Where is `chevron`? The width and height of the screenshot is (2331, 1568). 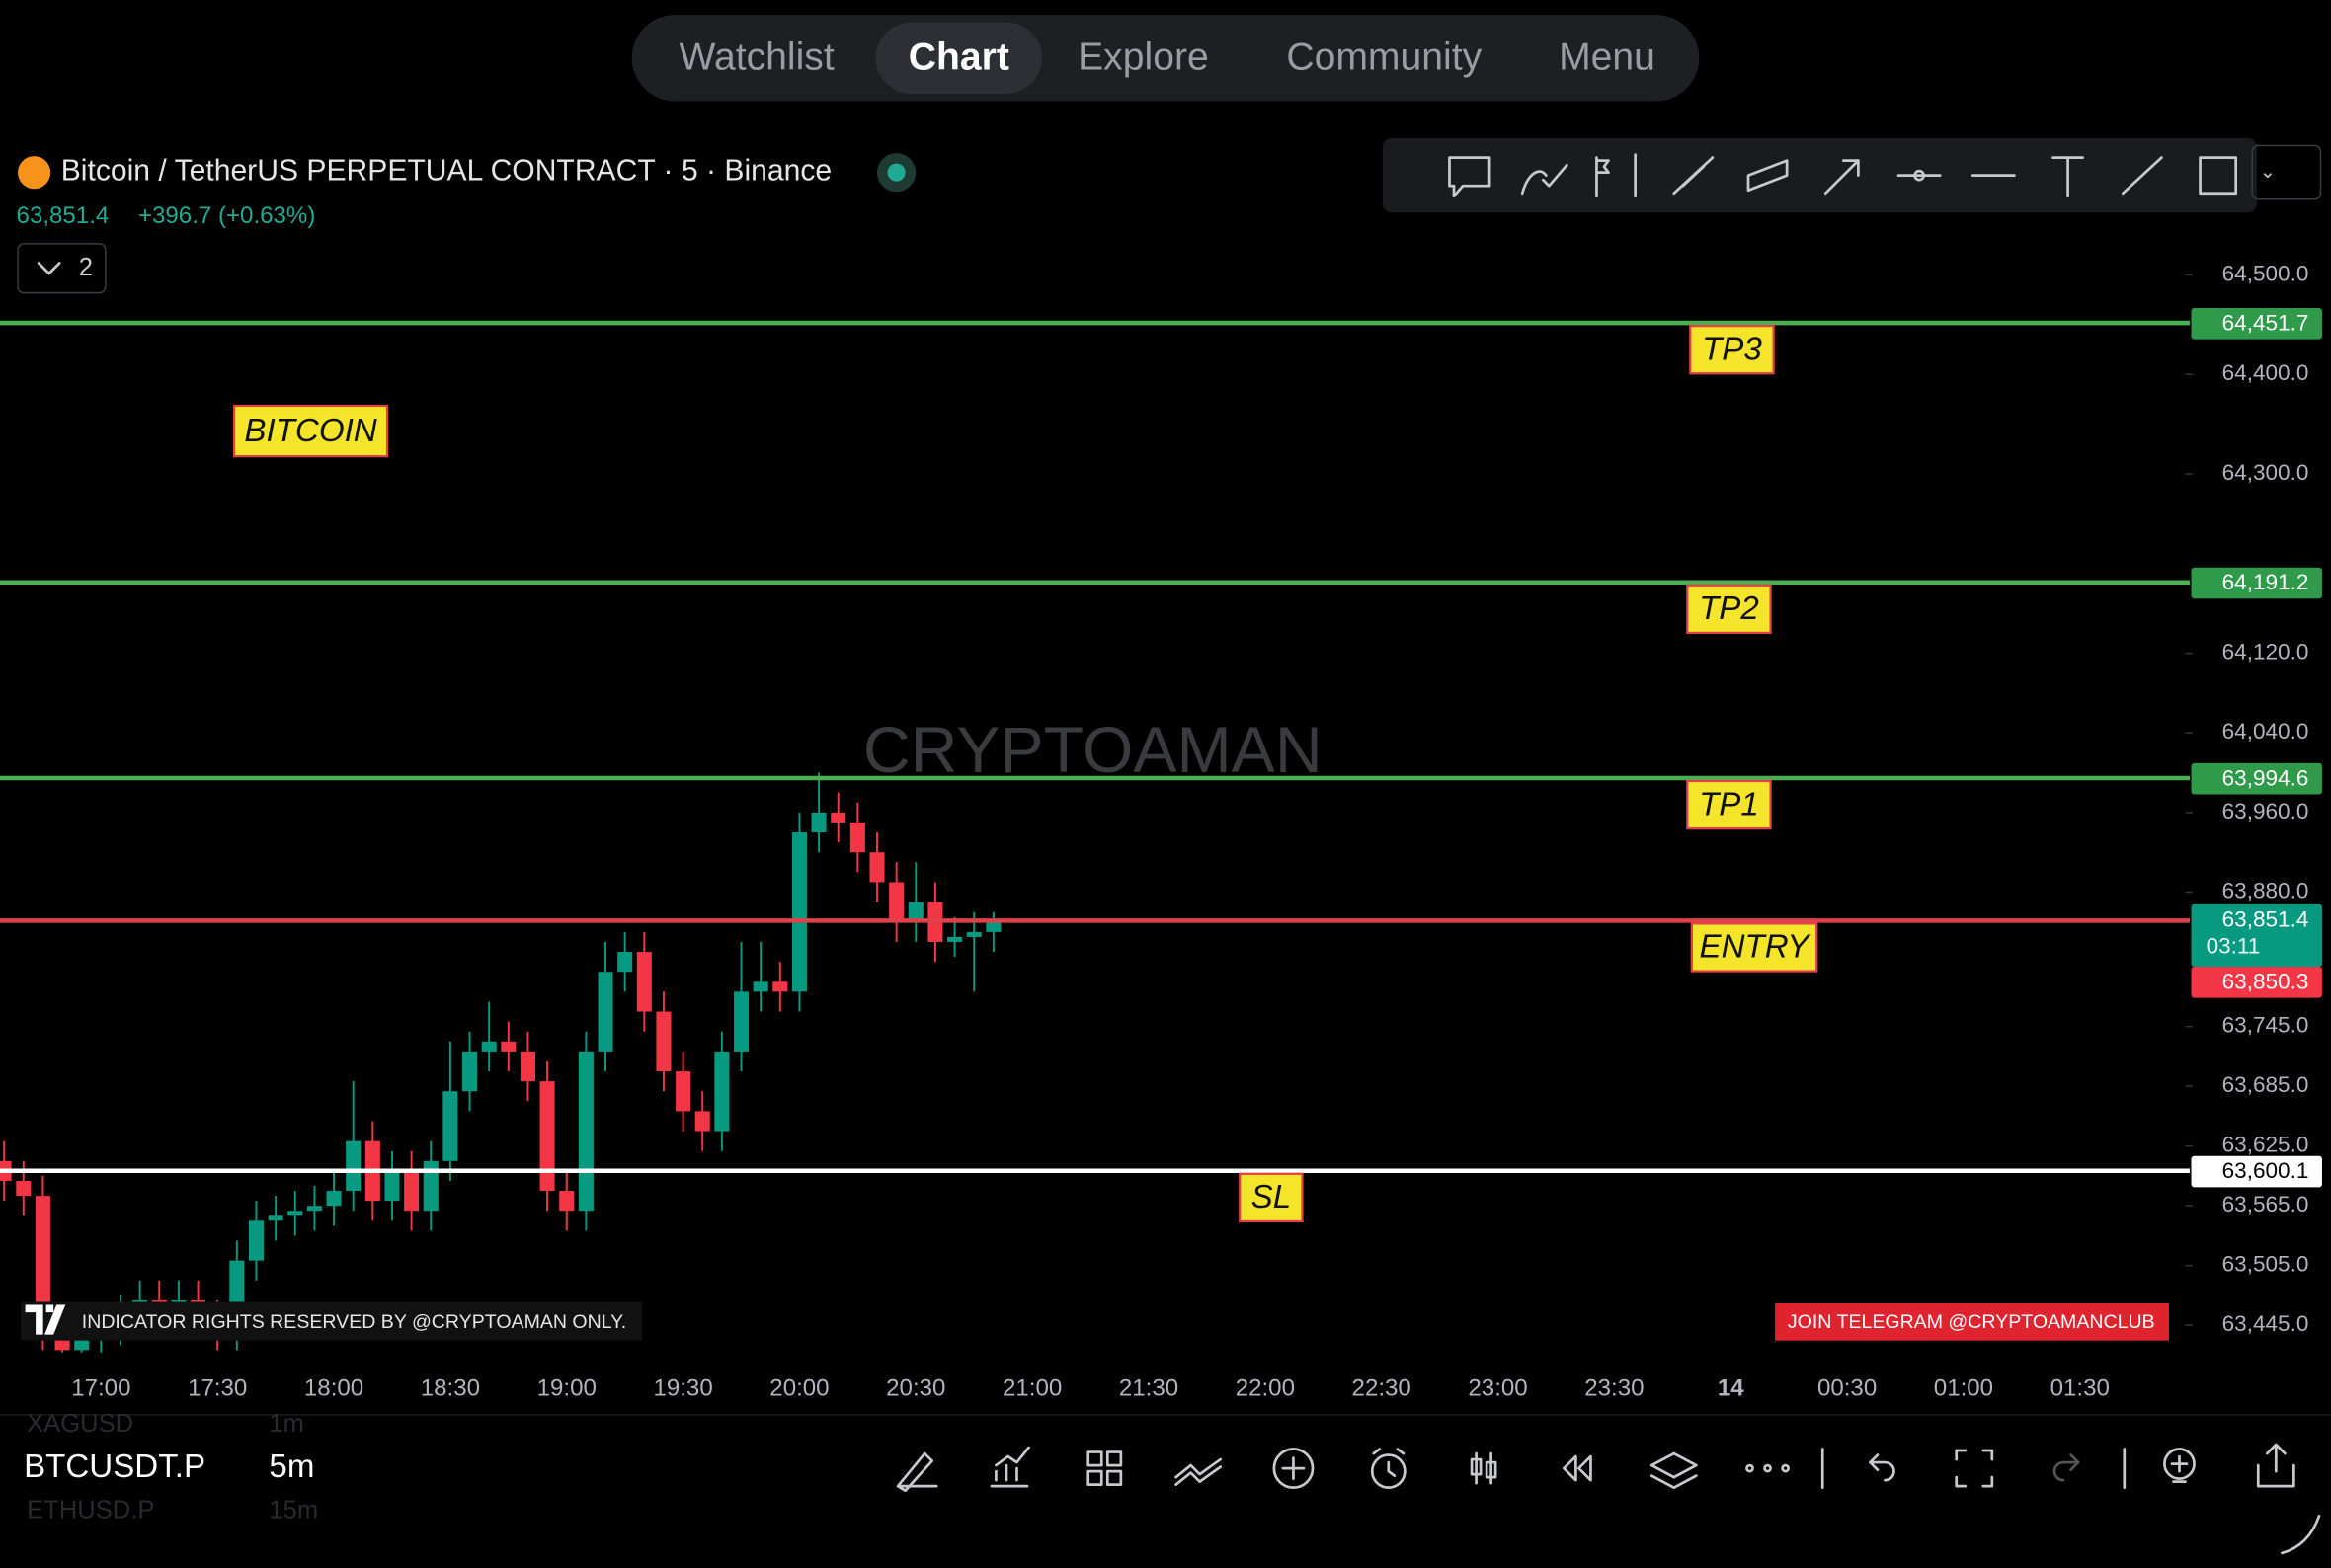 chevron is located at coordinates (49, 268).